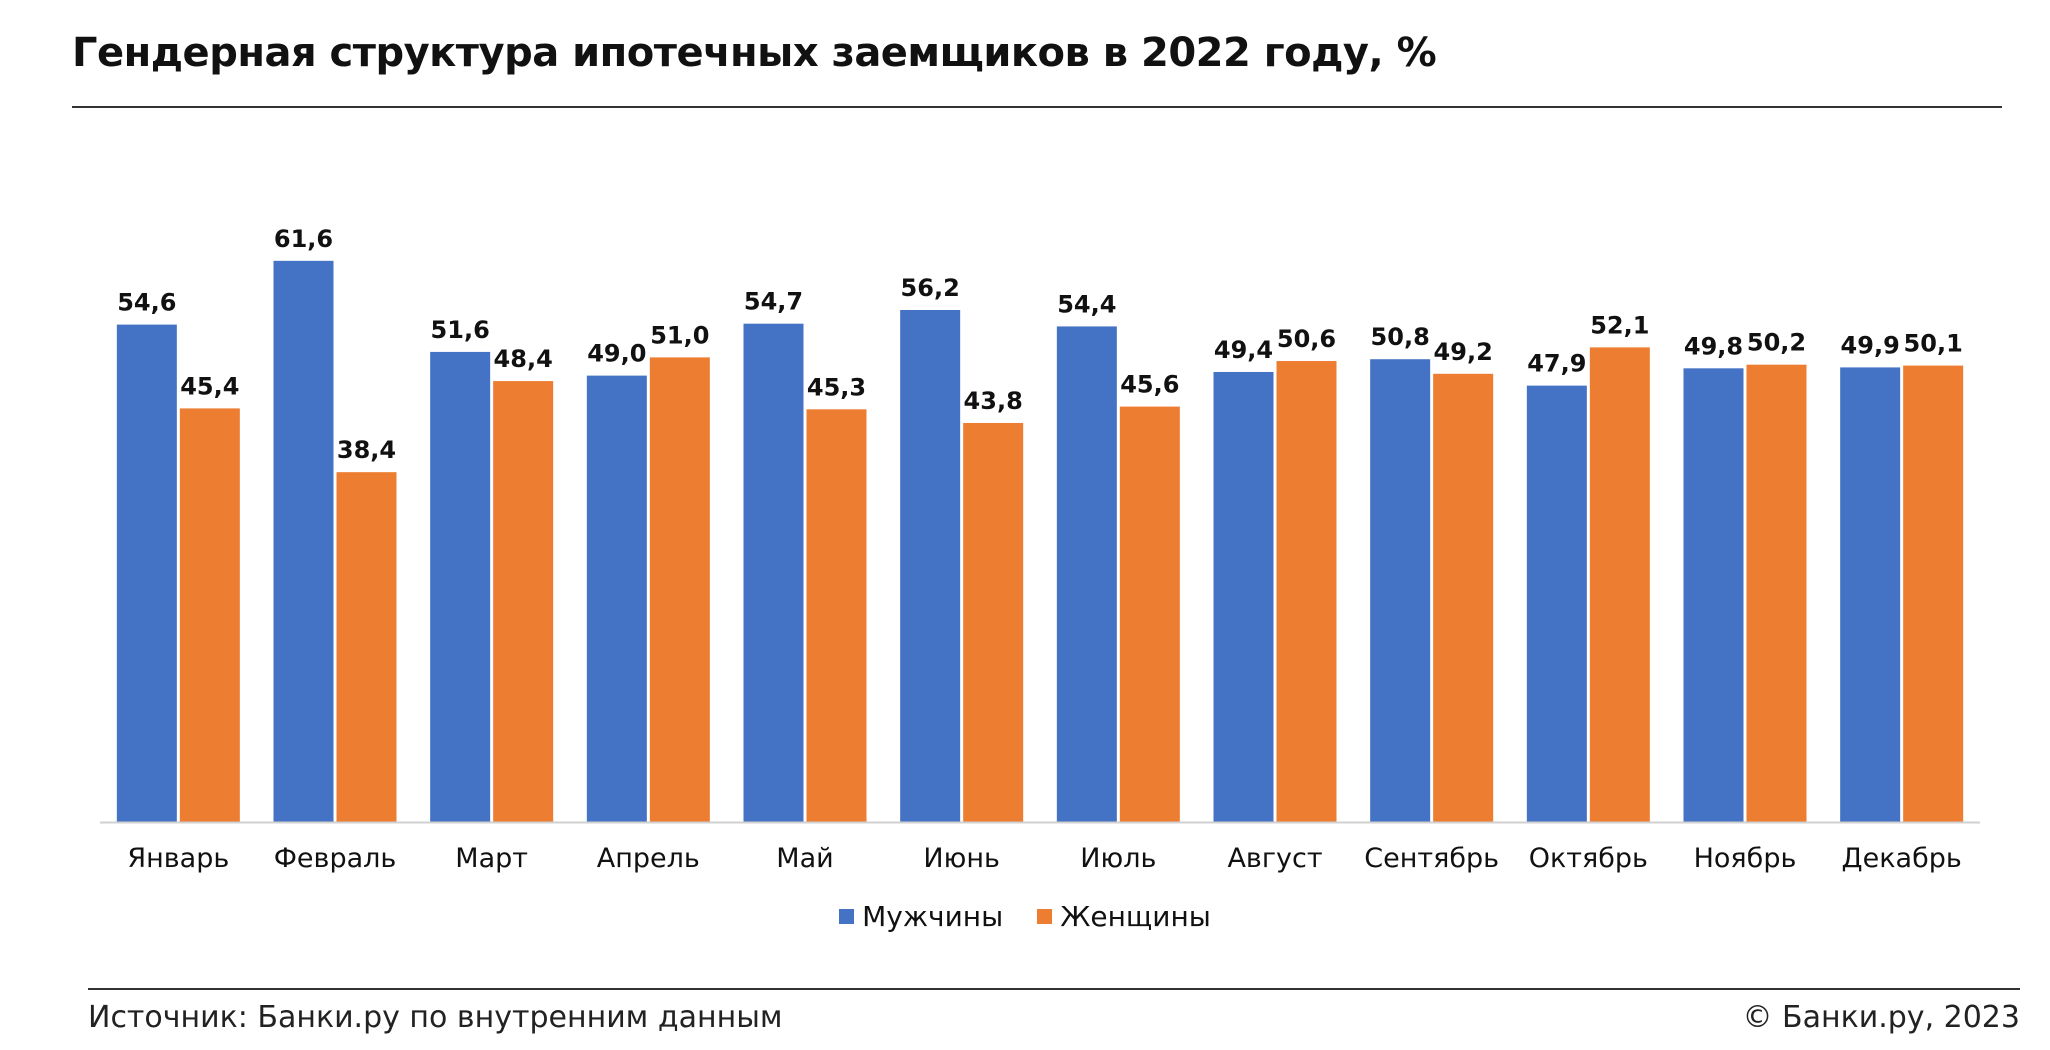 This screenshot has width=2050, height=1050. What do you see at coordinates (491, 858) in the screenshot?
I see `x-tick-label-3: Март` at bounding box center [491, 858].